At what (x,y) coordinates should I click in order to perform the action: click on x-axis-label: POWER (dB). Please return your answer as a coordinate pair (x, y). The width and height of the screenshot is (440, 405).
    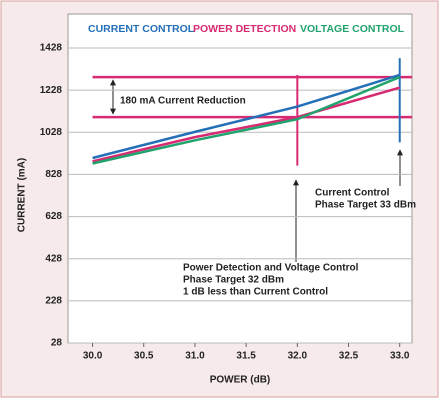
    Looking at the image, I should click on (240, 380).